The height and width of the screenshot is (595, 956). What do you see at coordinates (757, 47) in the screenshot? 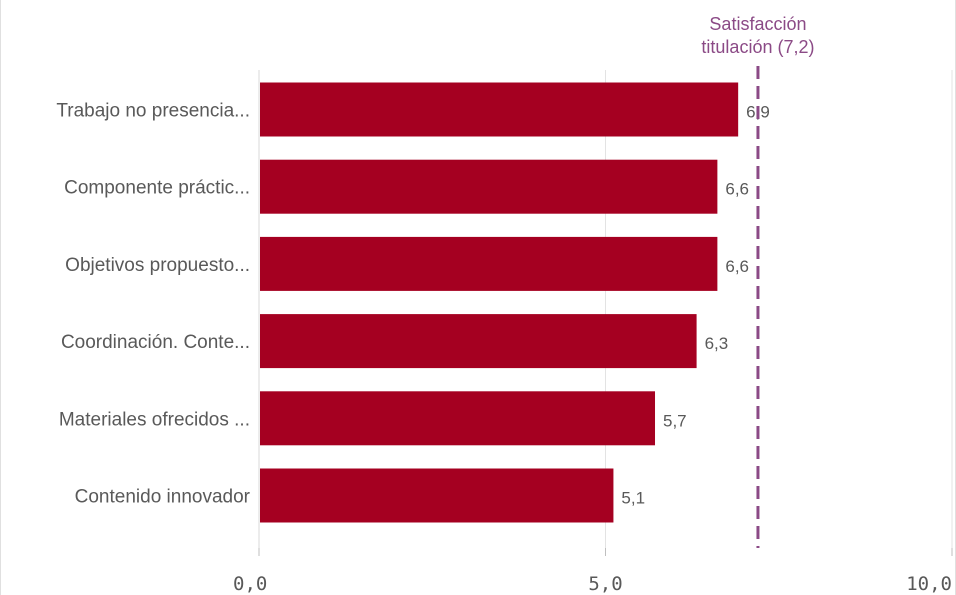
I see `reference-line-label: titulación (7,2)` at bounding box center [757, 47].